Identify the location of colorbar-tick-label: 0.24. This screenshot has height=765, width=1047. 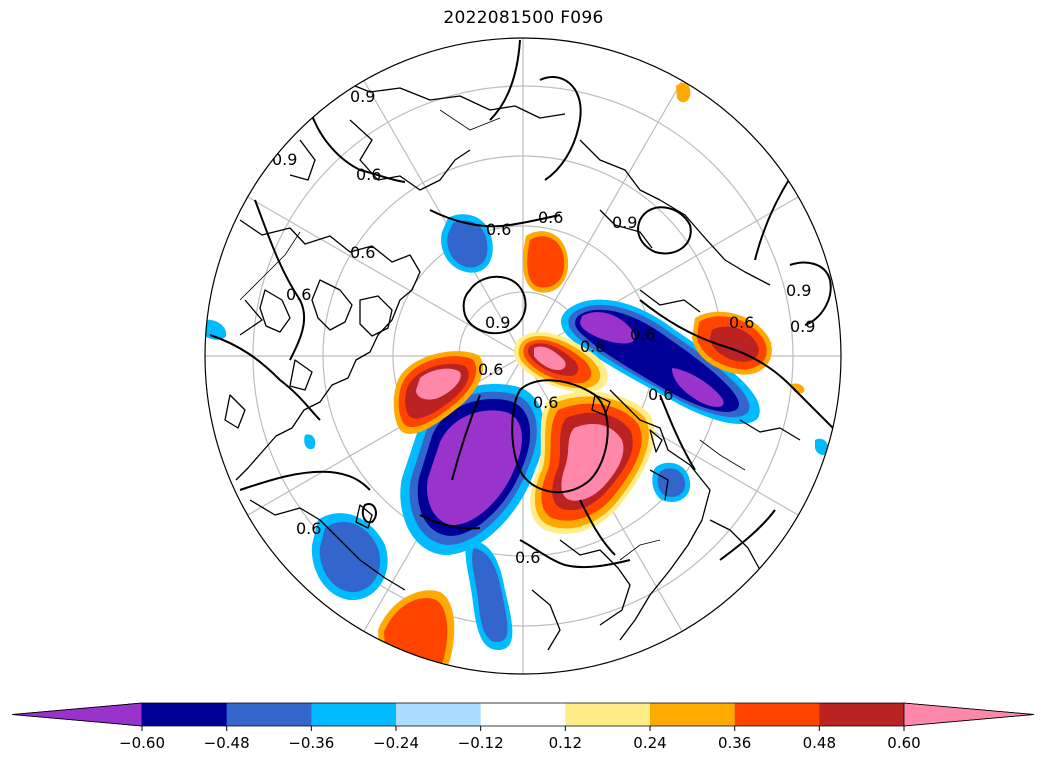
(649, 743).